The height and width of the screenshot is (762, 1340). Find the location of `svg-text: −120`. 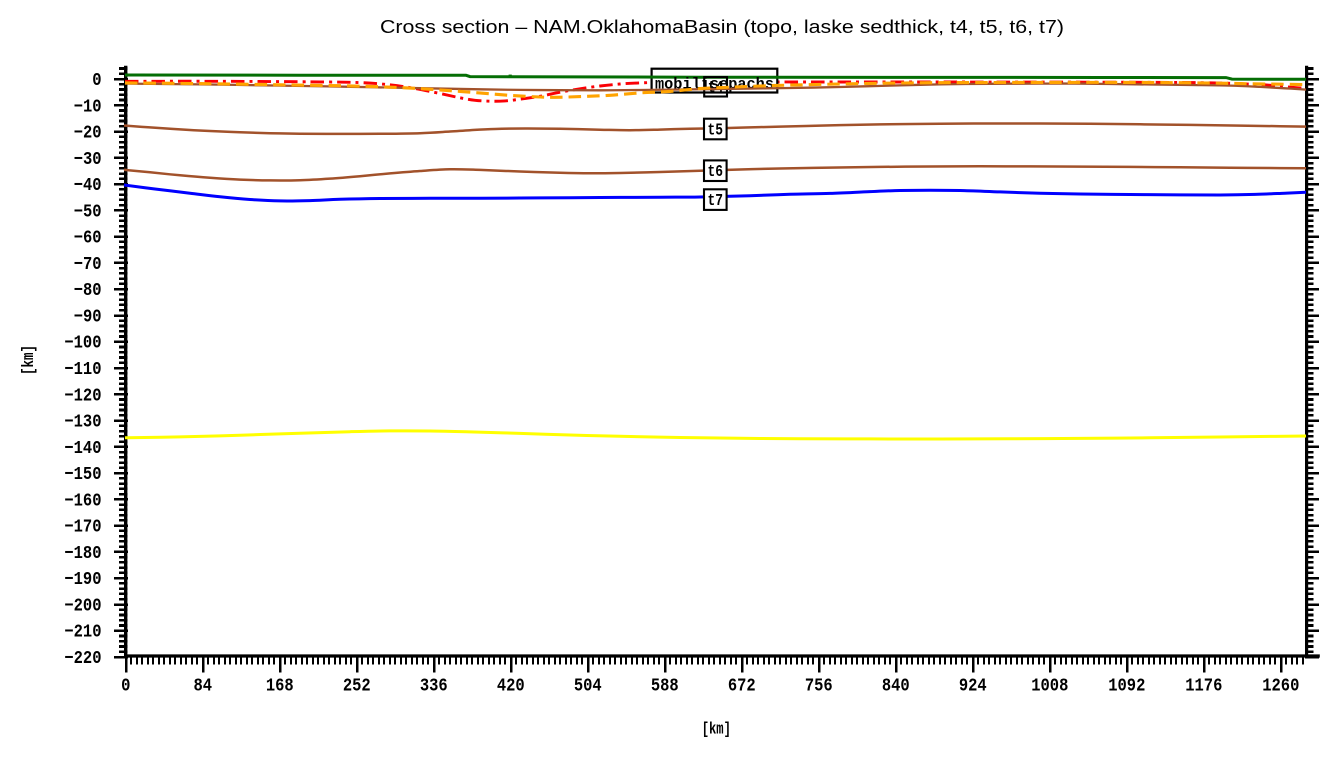

svg-text: −120 is located at coordinates (82, 395).